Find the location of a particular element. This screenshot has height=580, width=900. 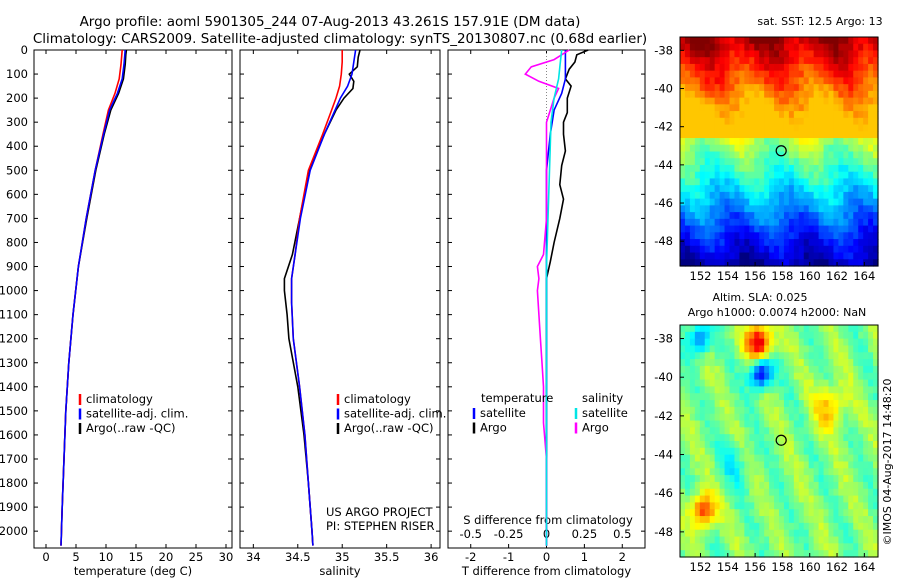

legend-header-salinity: salinity is located at coordinates (602, 398).